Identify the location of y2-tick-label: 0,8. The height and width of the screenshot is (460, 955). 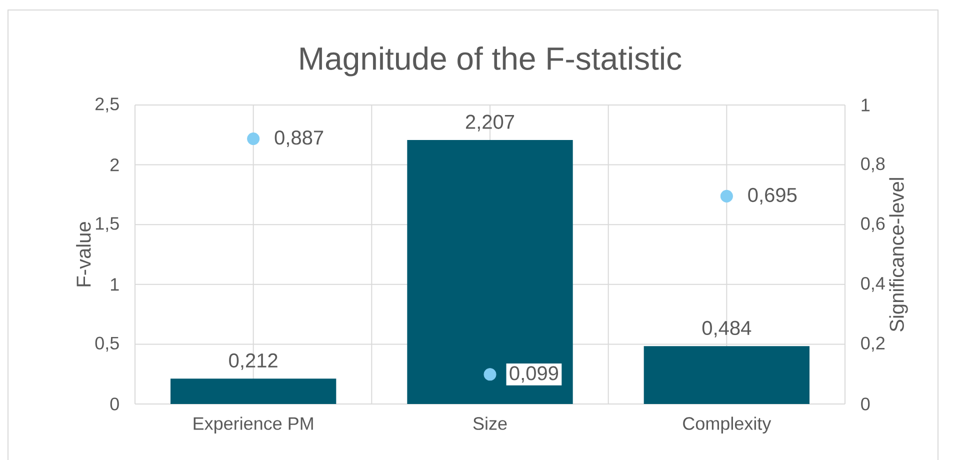
(873, 164).